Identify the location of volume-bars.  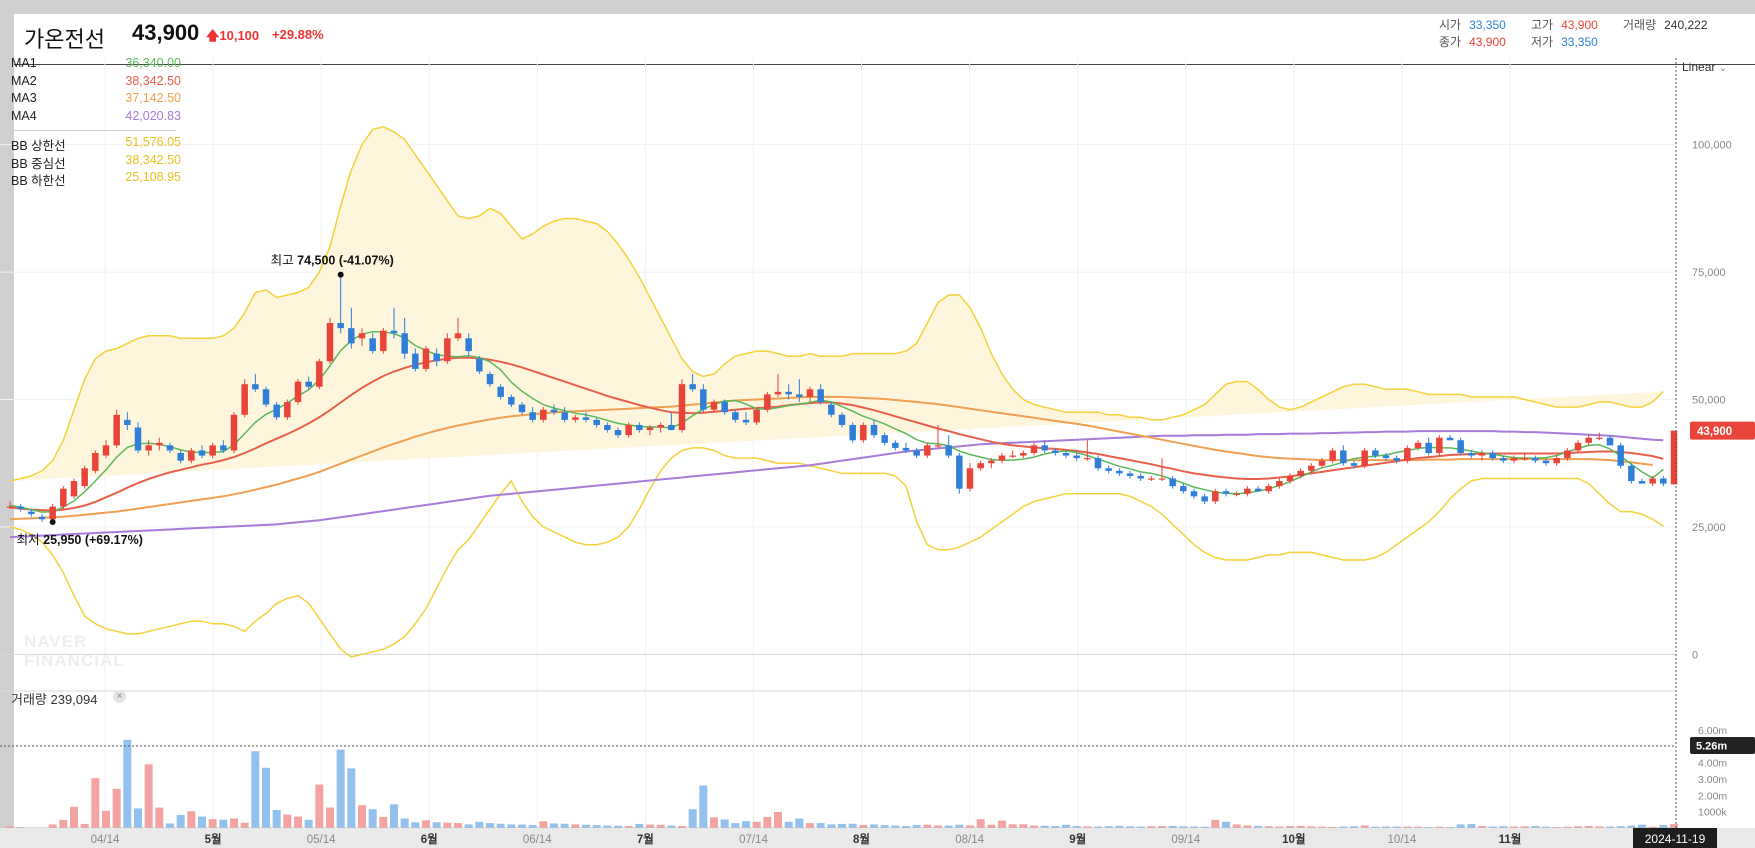
(842, 783).